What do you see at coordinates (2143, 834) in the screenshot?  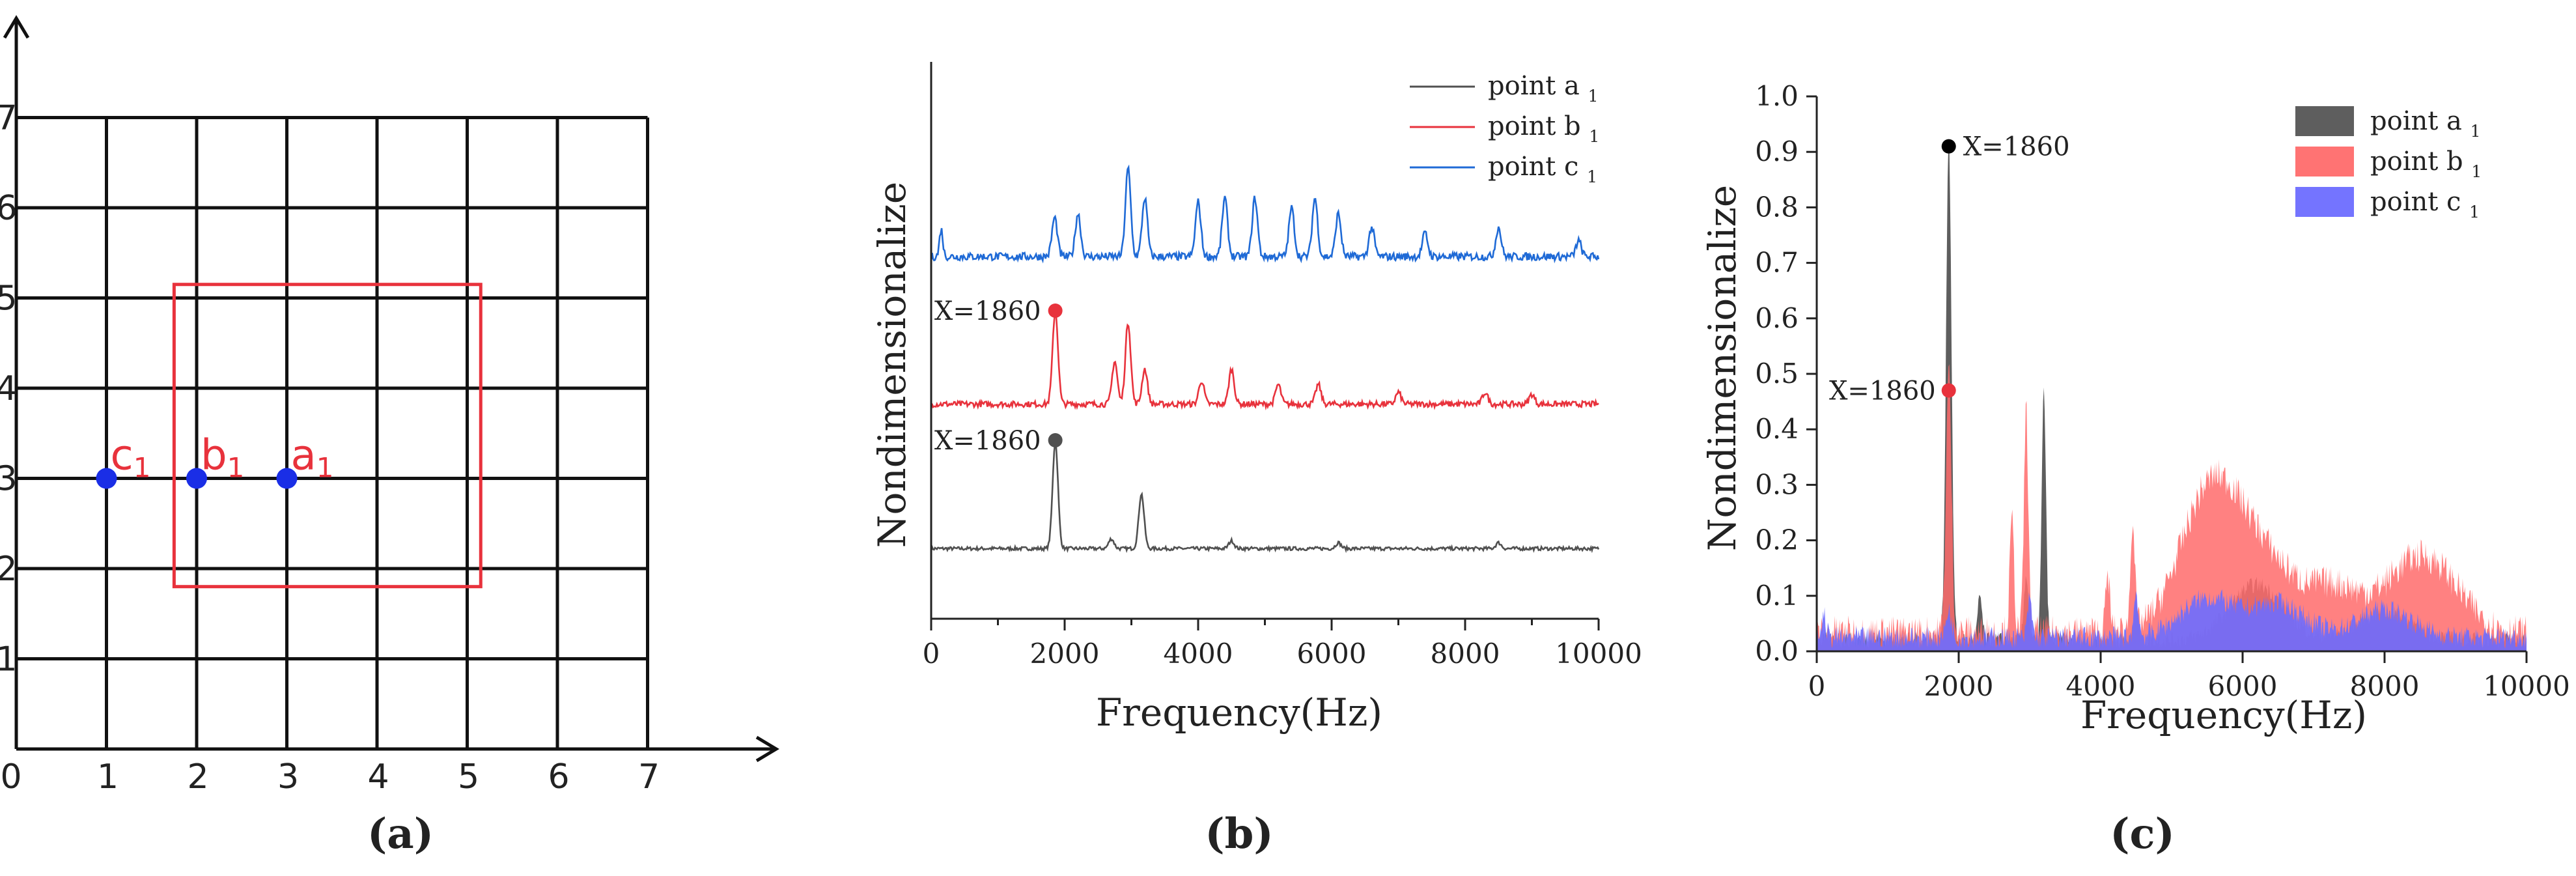 I see `panel-c-caption: (c)` at bounding box center [2143, 834].